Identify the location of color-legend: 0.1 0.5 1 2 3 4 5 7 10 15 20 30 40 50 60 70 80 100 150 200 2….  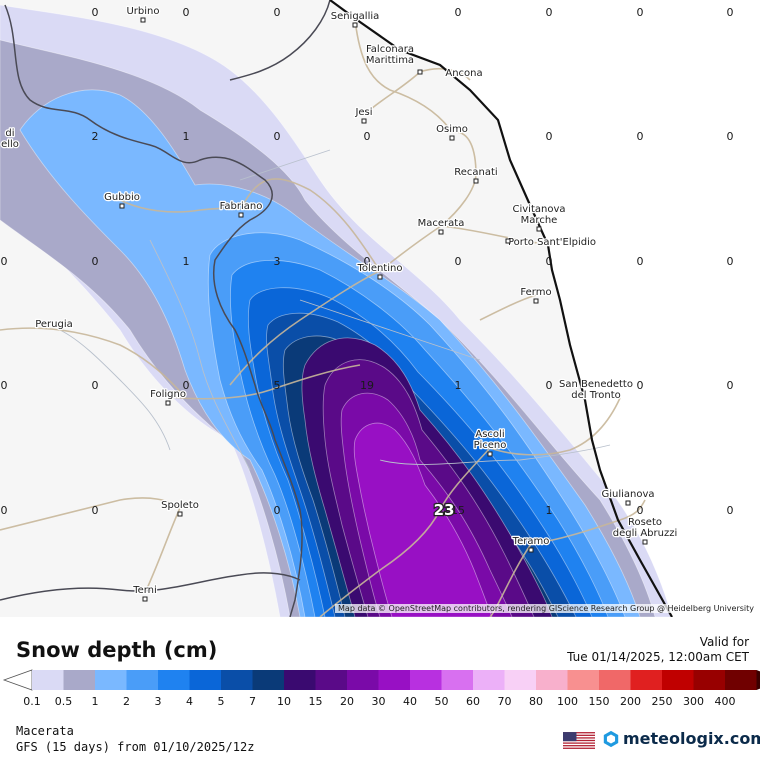
(381, 688).